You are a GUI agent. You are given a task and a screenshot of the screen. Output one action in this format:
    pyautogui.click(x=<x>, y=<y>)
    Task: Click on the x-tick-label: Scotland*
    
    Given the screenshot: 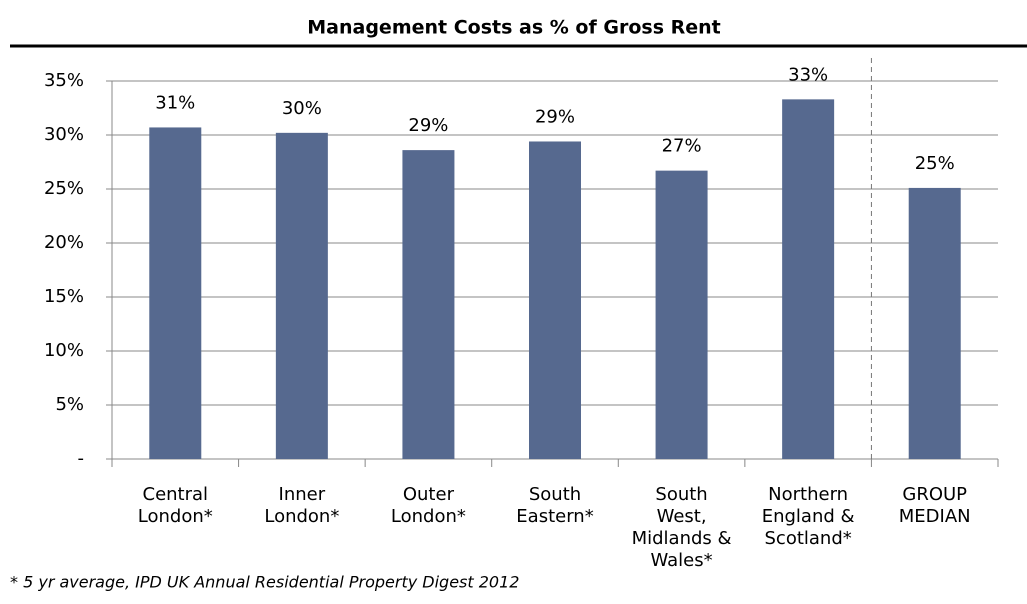 What is the action you would take?
    pyautogui.click(x=808, y=538)
    